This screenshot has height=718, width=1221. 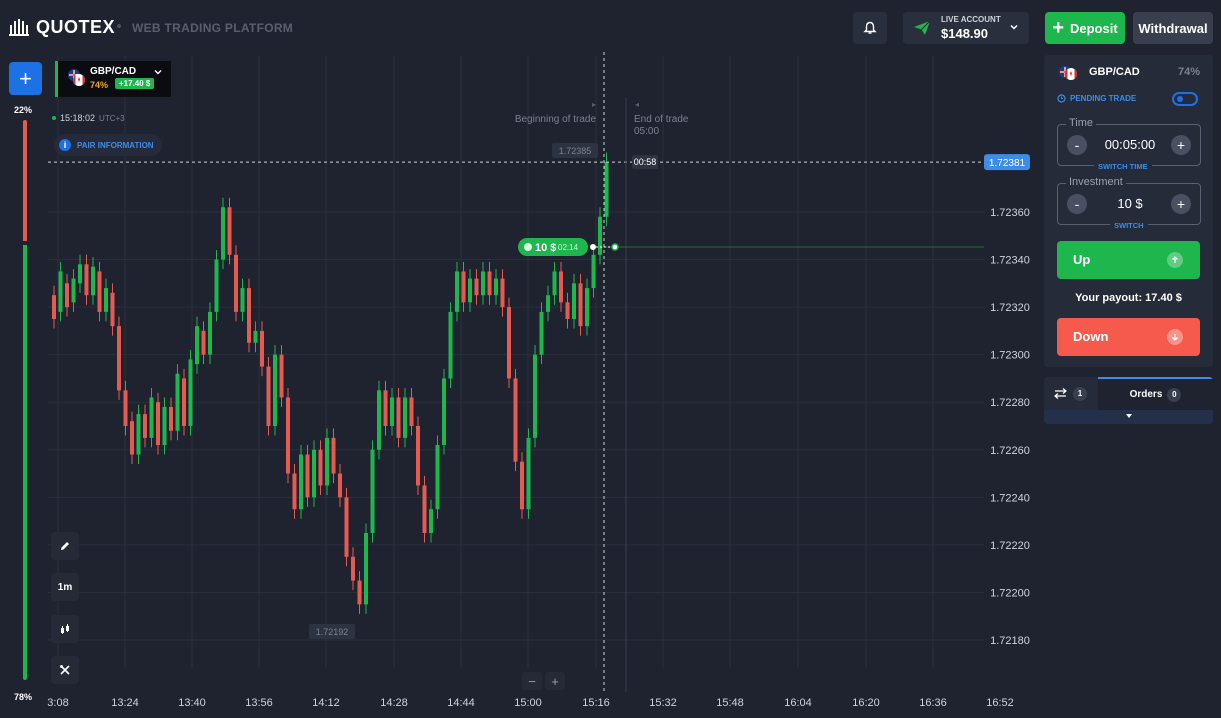 I want to click on caret-down-icon, so click(x=1129, y=416).